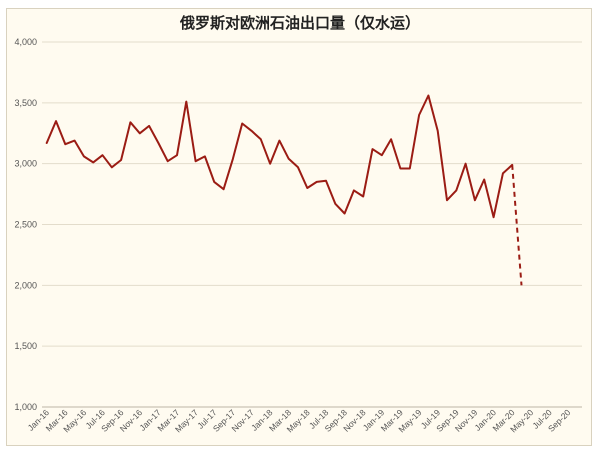 The width and height of the screenshot is (600, 452). Describe the element at coordinates (25, 164) in the screenshot. I see `y-tick-label: 3,000` at that location.